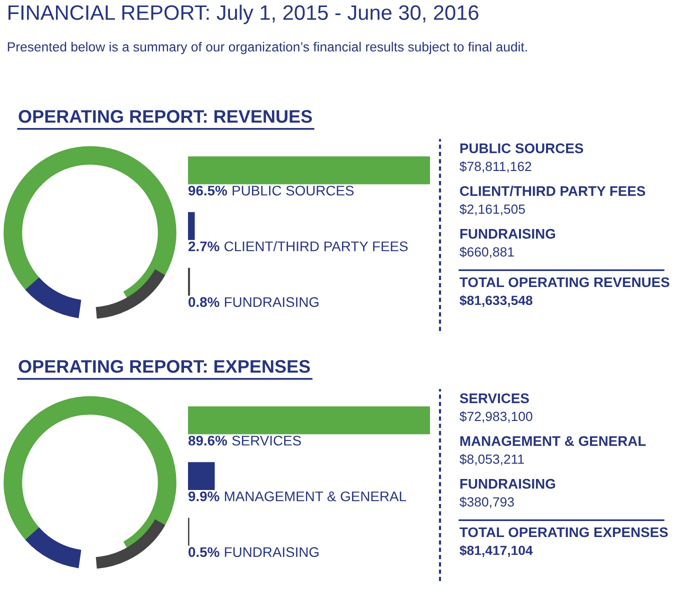 This screenshot has width=683, height=590. I want to click on text: TOTAL OPERATING REVENUES, so click(565, 282).